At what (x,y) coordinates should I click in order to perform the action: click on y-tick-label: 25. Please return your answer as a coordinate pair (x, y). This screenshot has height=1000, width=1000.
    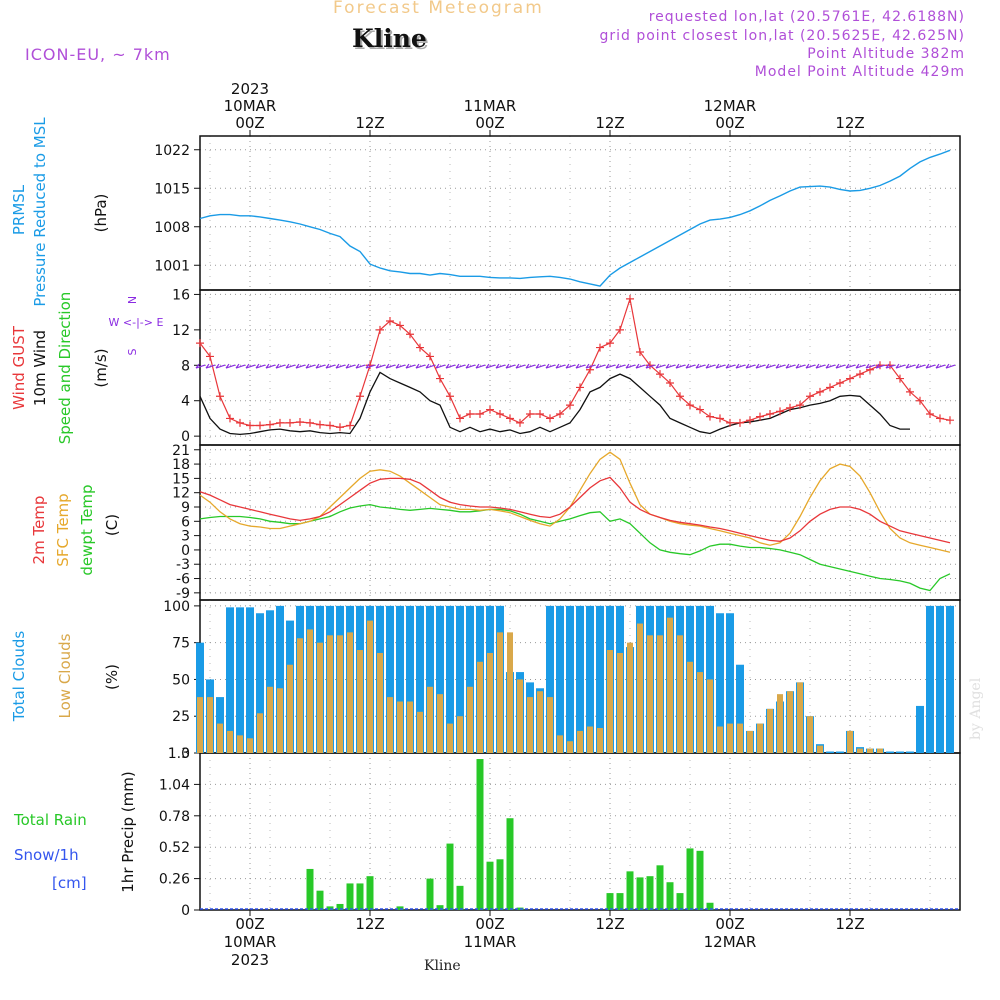
    Looking at the image, I should click on (181, 717).